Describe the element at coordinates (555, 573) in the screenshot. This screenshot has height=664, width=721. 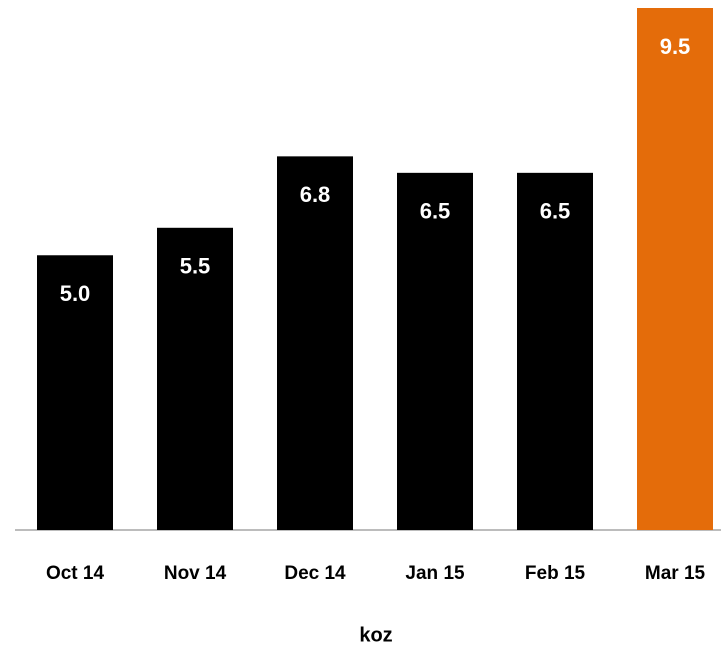
I see `x-tick-label: Feb 15` at that location.